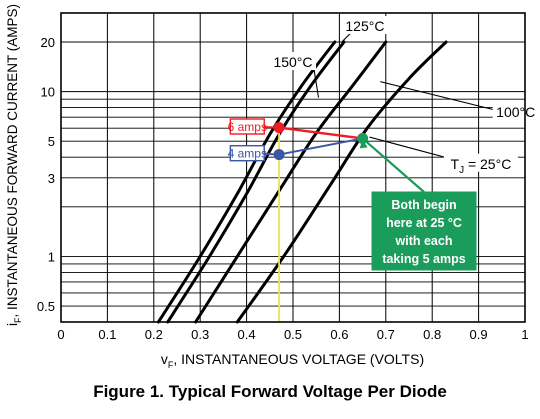 This screenshot has width=540, height=419. I want to click on x-tick-label: 0.1, so click(107, 334).